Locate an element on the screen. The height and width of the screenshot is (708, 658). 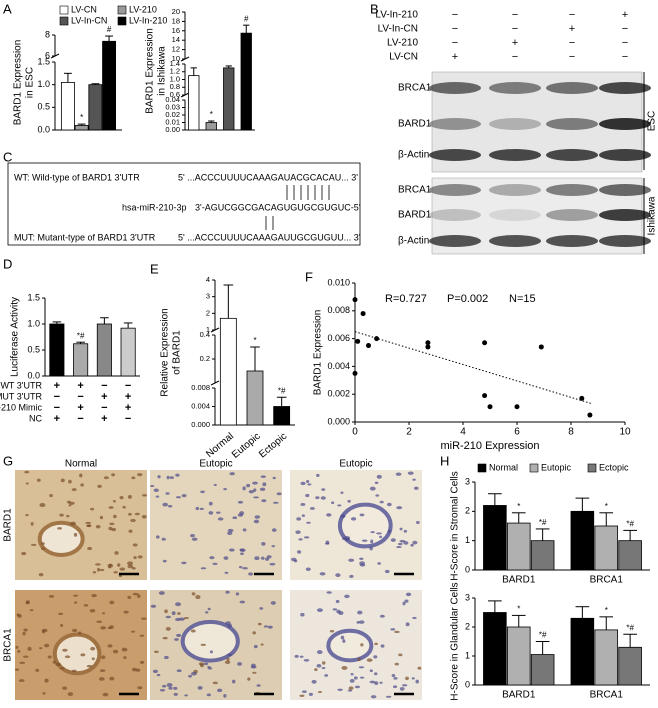
condition-label: MUT 3'UTR is located at coordinates (21, 396).